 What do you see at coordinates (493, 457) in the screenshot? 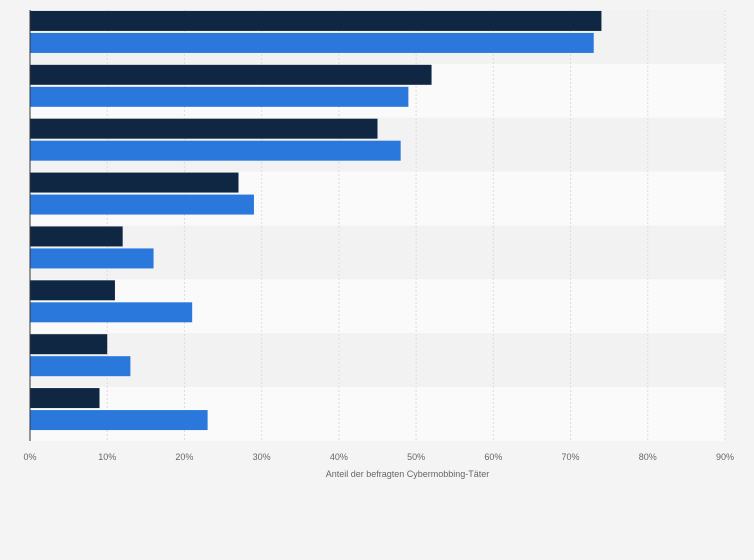
I see `x-tick-label: 60%` at bounding box center [493, 457].